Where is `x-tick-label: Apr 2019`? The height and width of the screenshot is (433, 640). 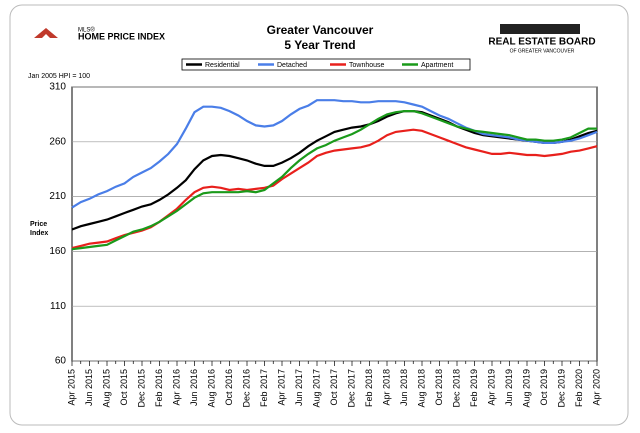
x-tick-label: Apr 2019 is located at coordinates (491, 387).